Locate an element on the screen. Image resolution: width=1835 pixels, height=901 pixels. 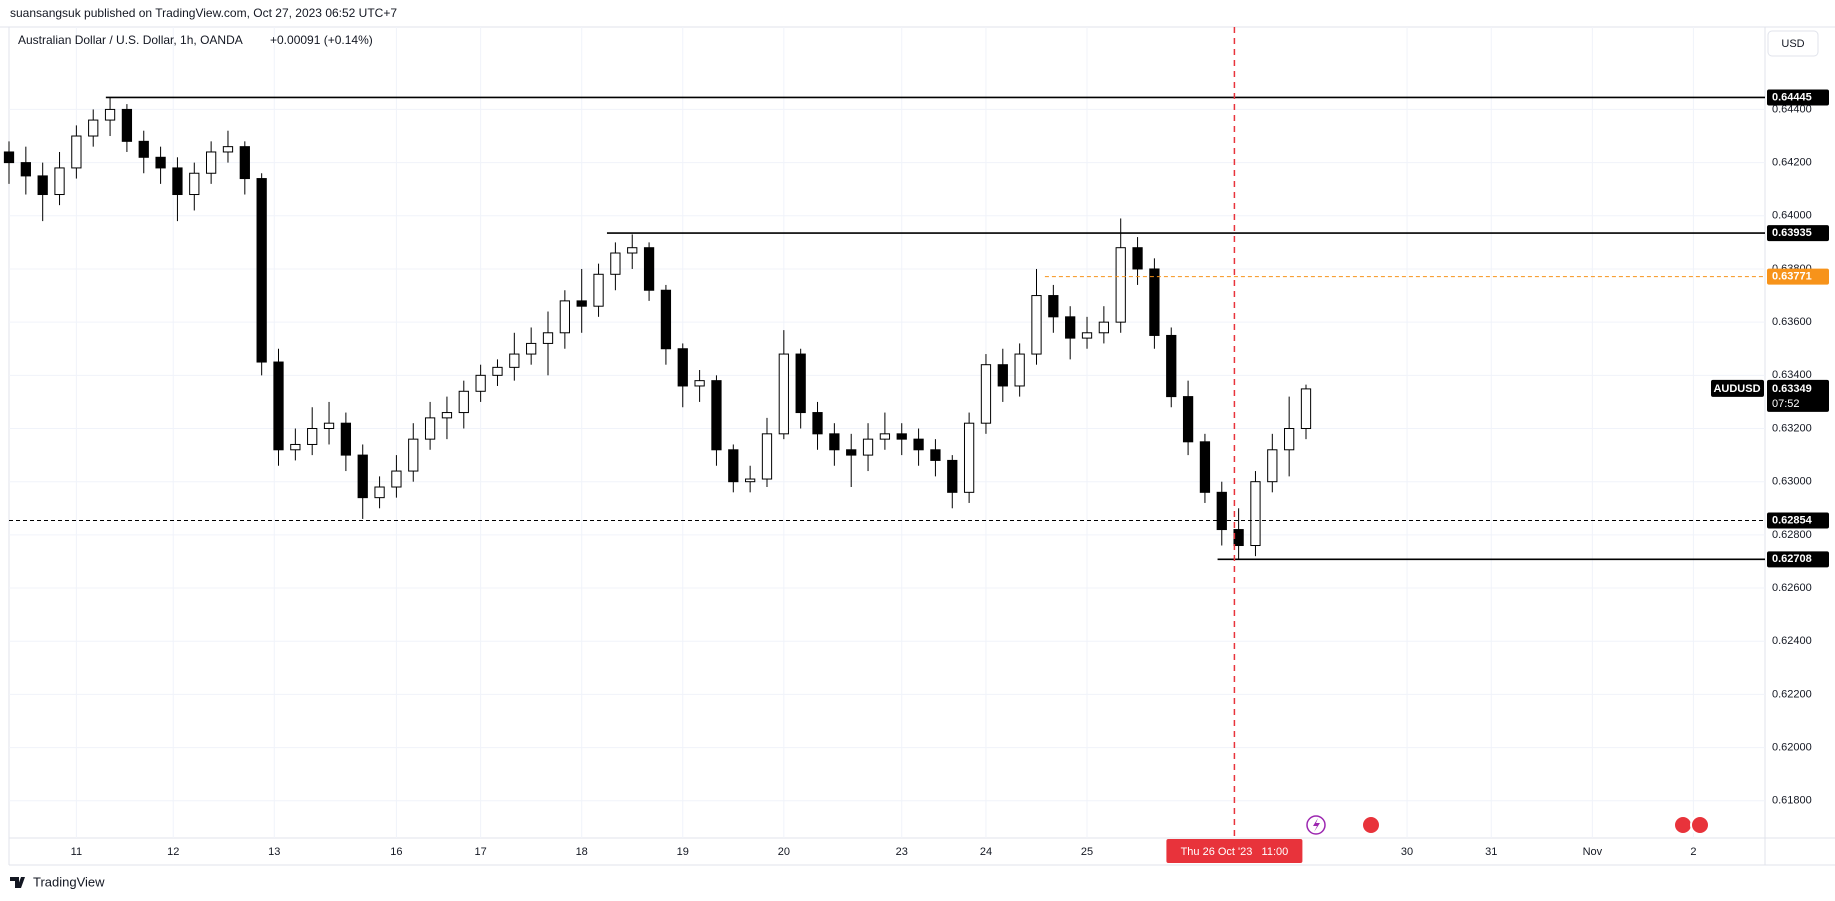
brand: TradingView is located at coordinates (69, 881).